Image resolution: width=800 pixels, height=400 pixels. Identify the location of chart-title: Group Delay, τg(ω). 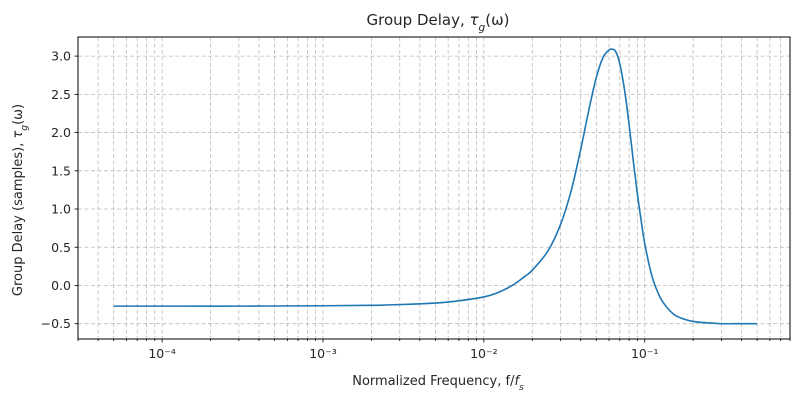
(438, 22).